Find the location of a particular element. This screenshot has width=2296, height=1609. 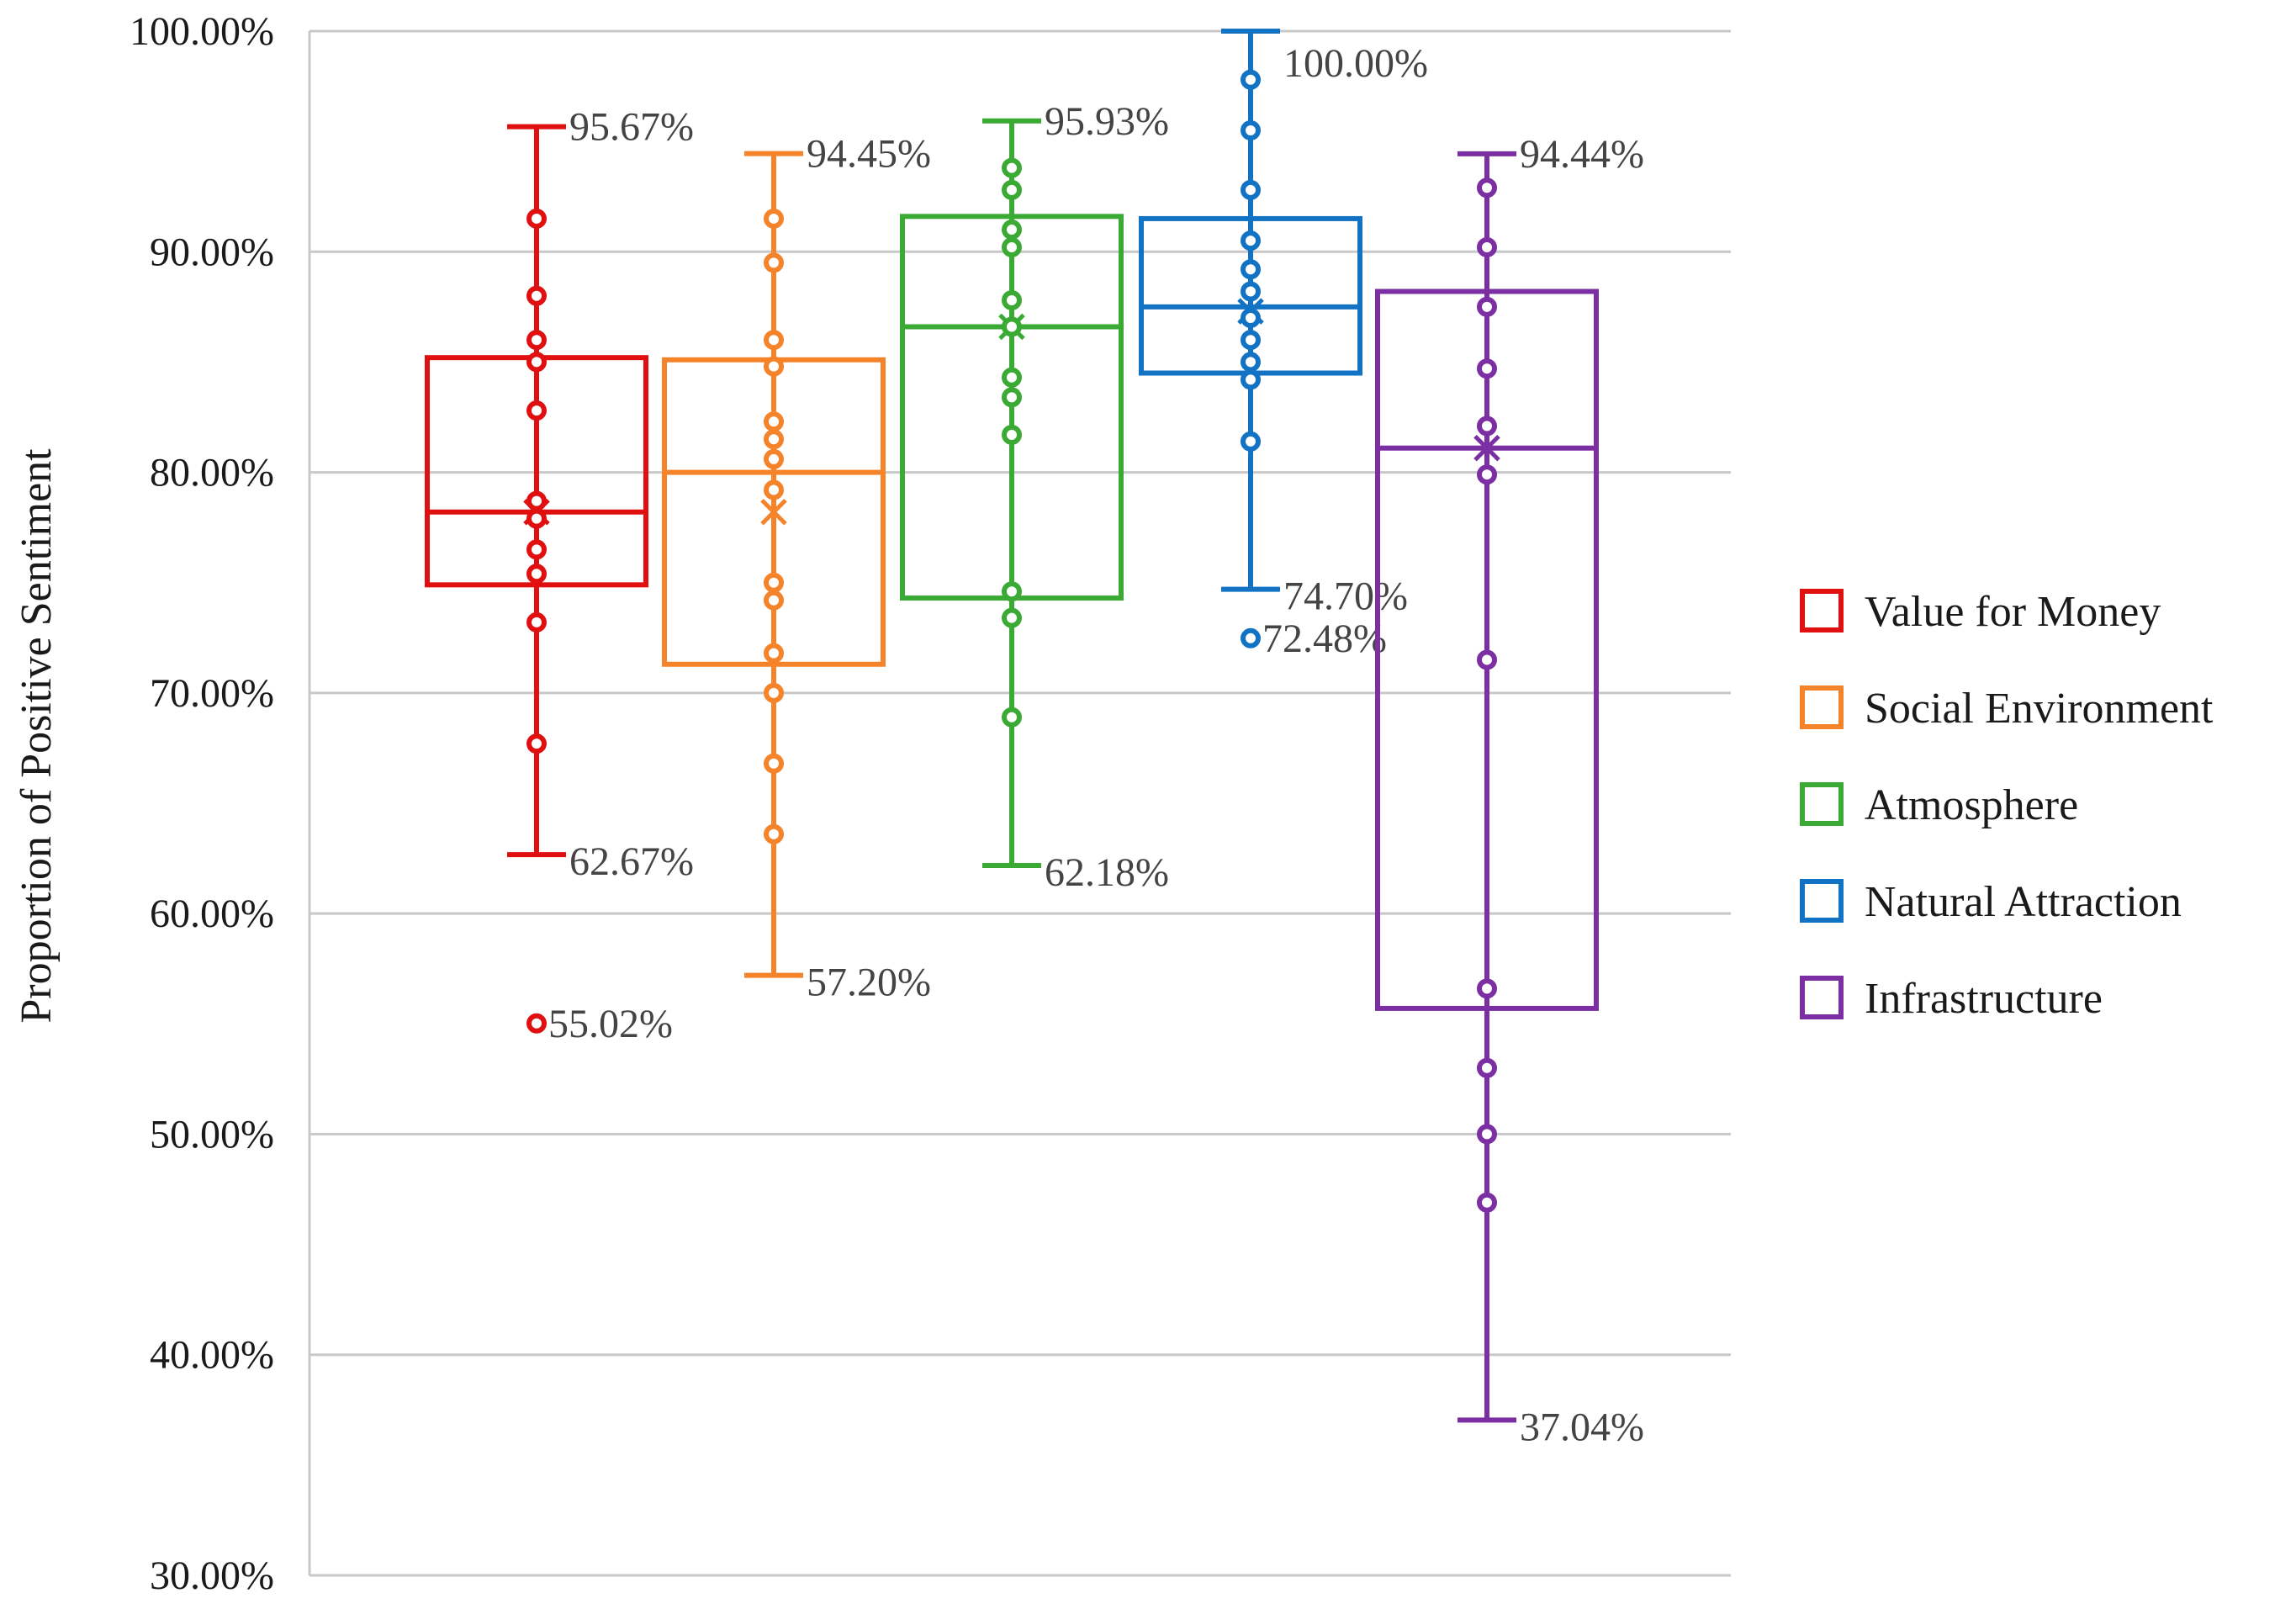

legend-label: Natural Attraction is located at coordinates (2023, 902).